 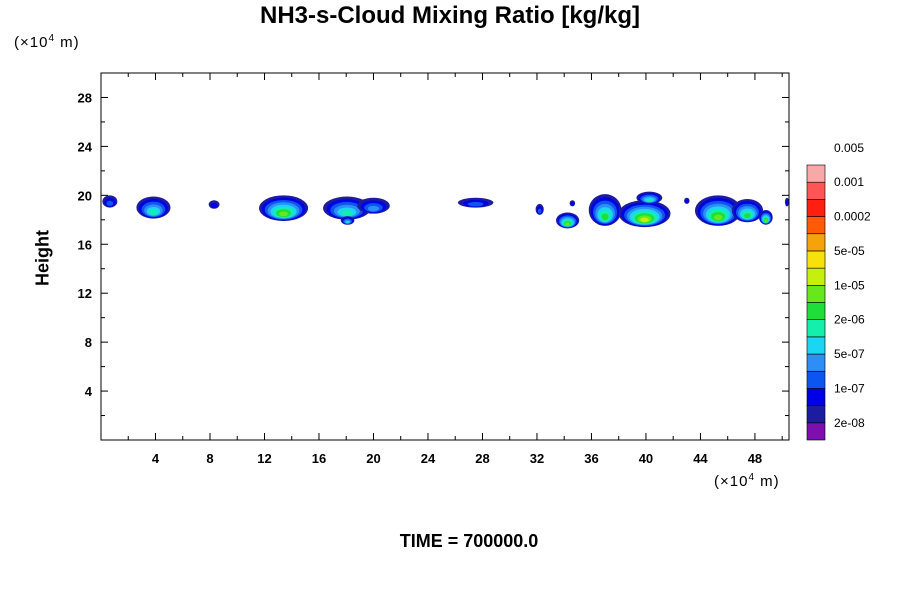 I want to click on x-tick-label: 8, so click(x=209, y=458).